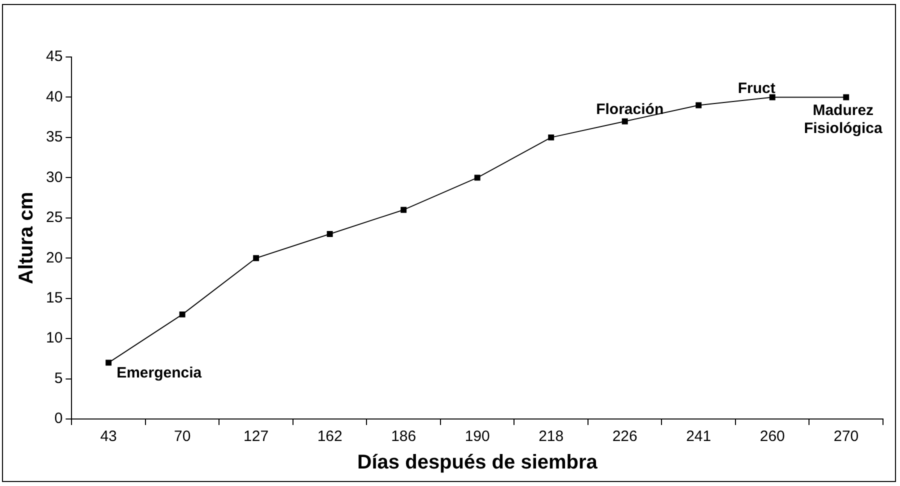 This screenshot has height=486, width=900. Describe the element at coordinates (551, 437) in the screenshot. I see `x-tick-label: 218` at that location.